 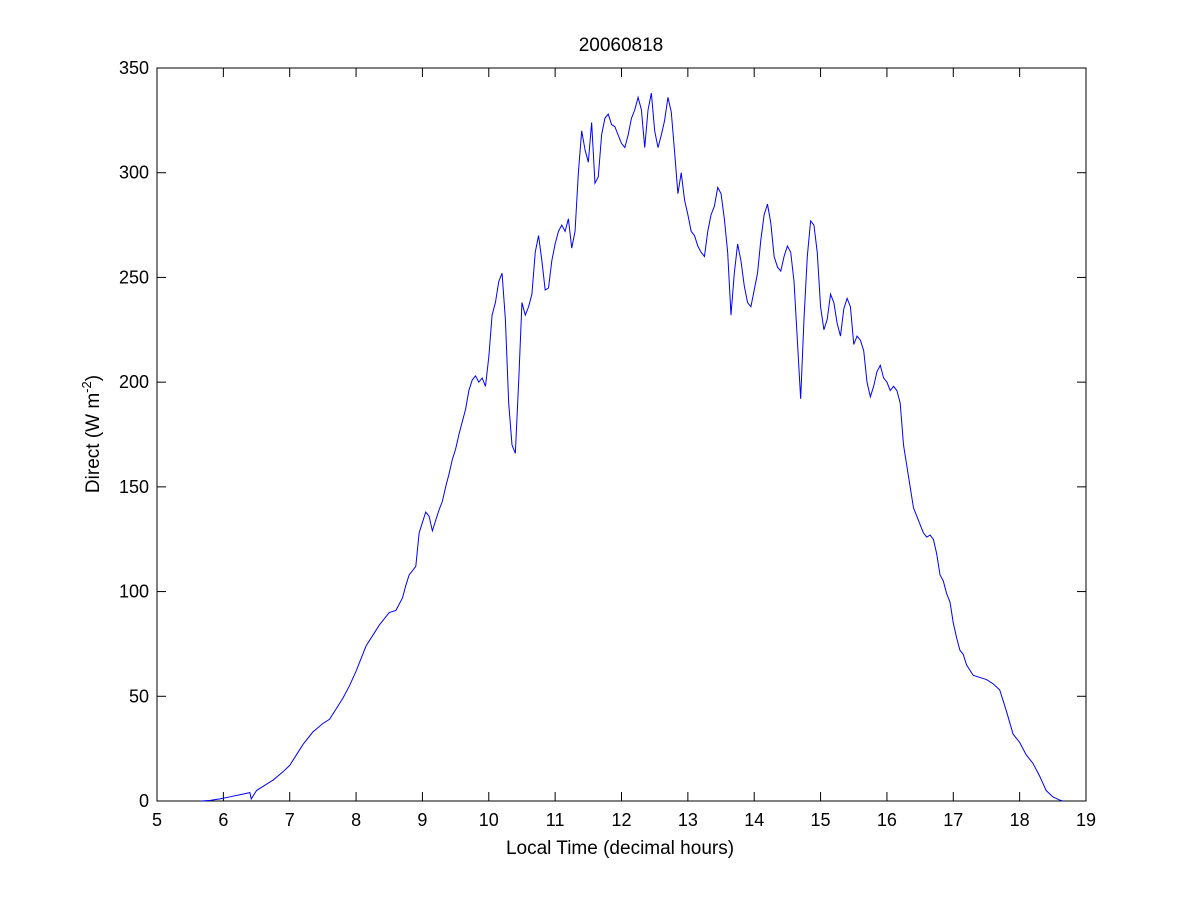 I want to click on y-tick-label: 100, so click(x=134, y=592).